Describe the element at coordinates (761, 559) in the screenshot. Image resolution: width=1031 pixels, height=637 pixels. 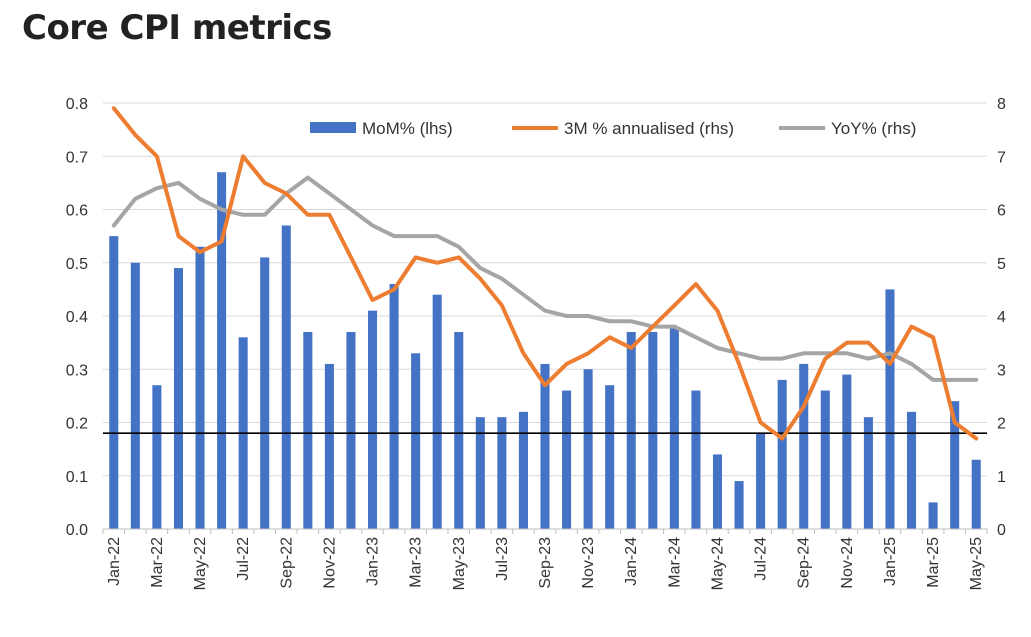
I see `x-tick-label: Jul-24` at that location.